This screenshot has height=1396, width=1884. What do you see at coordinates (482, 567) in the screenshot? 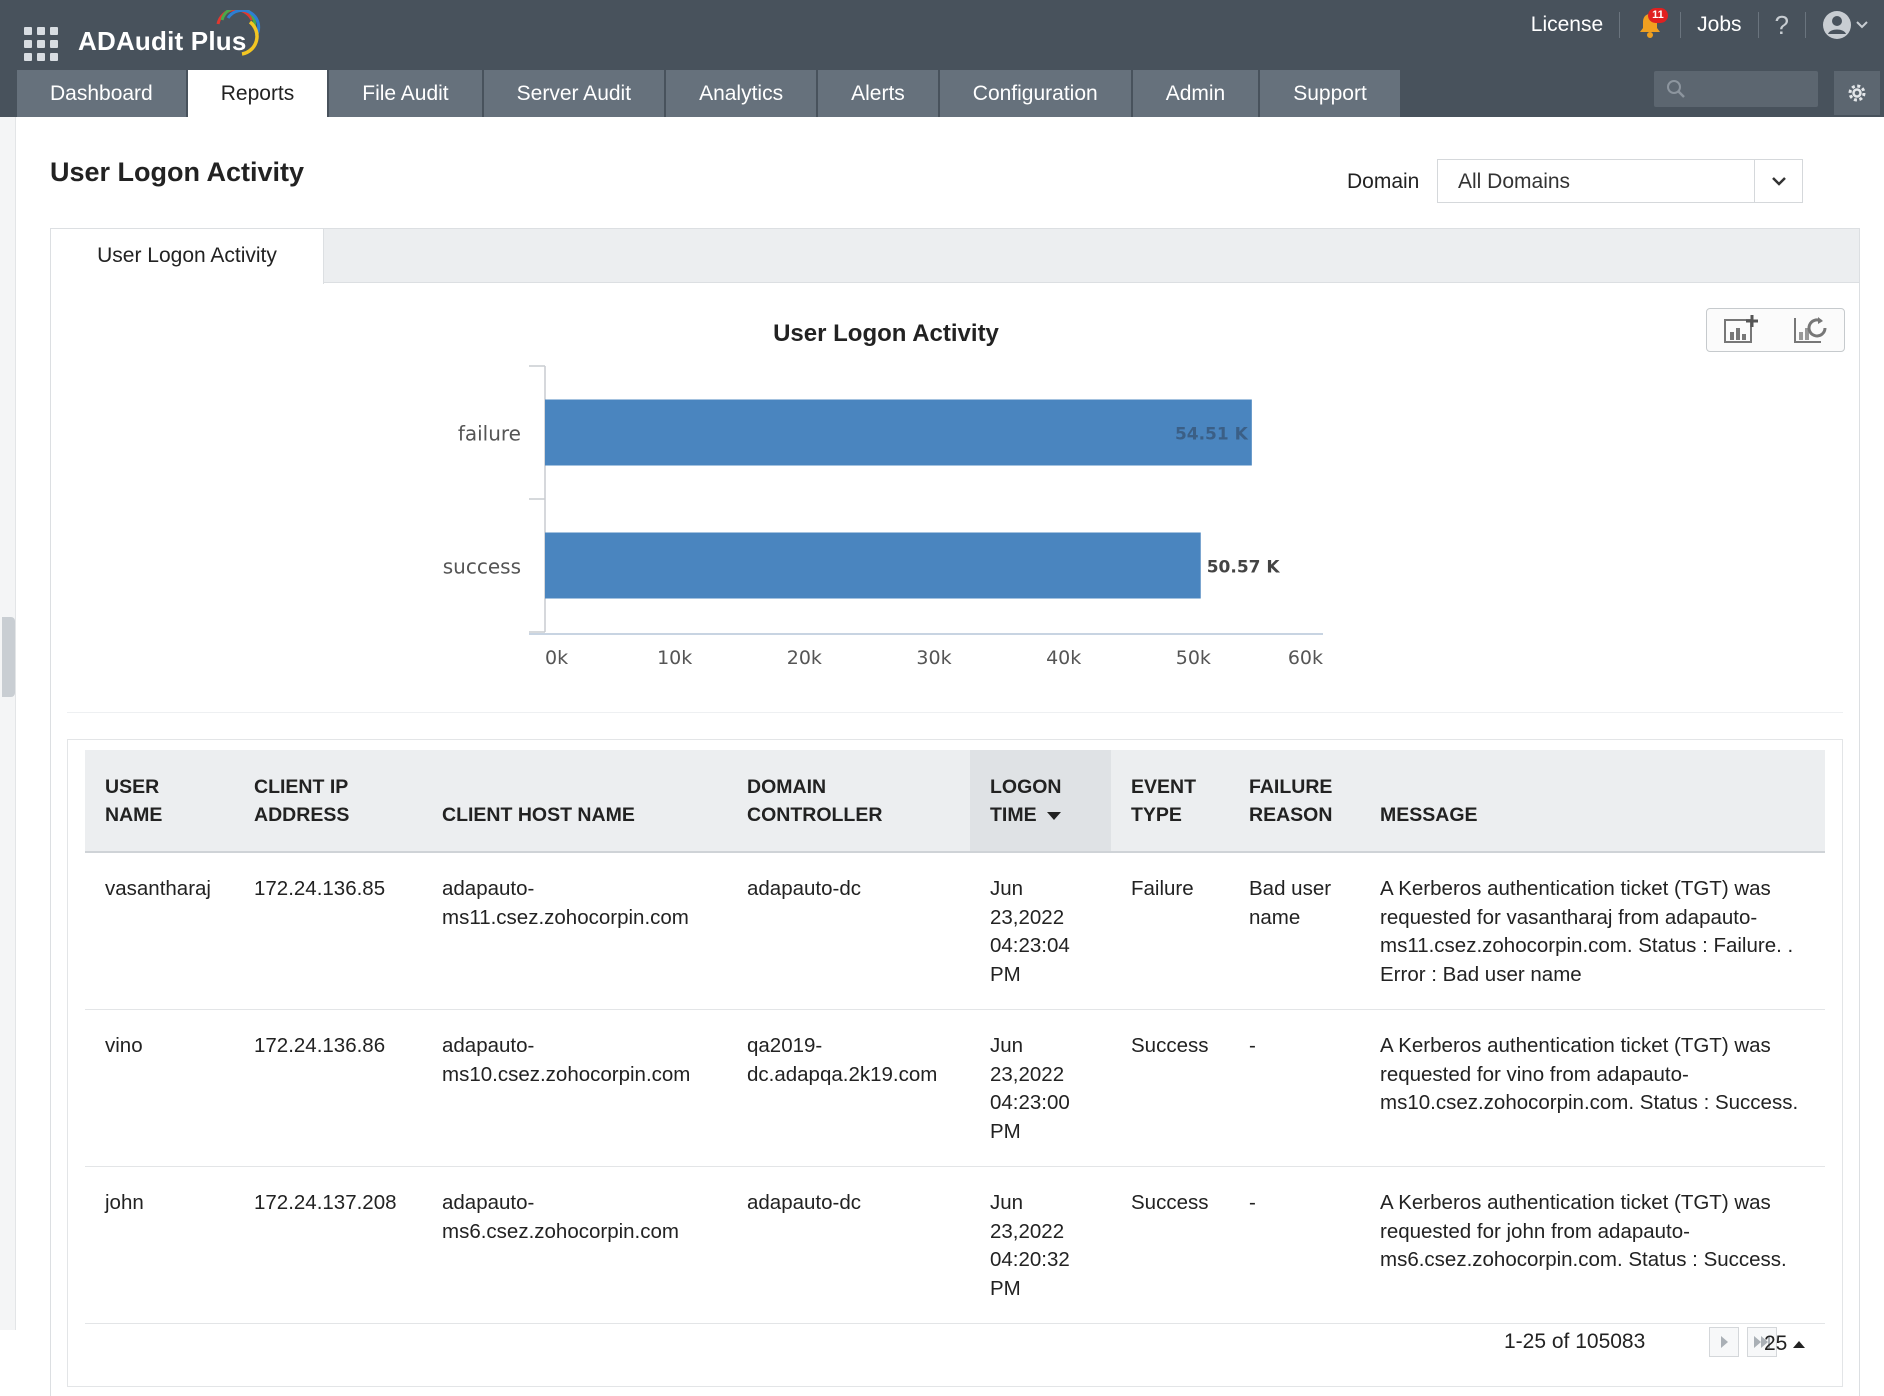
I see `y-tick-label: success` at bounding box center [482, 567].